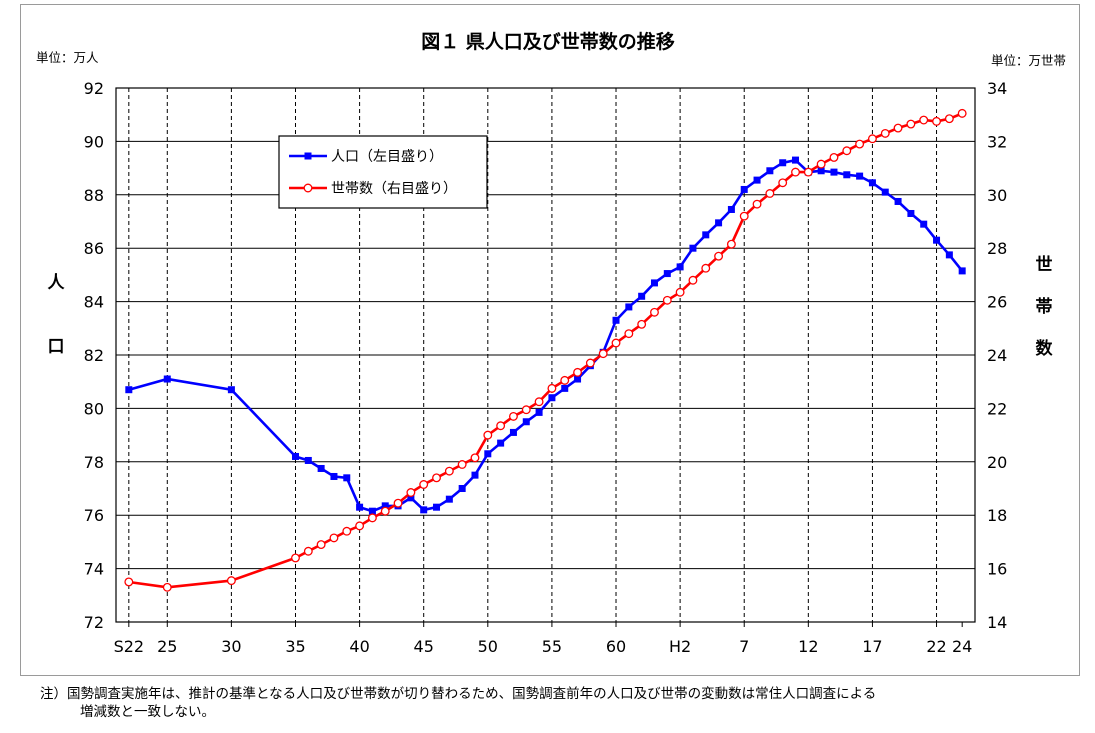  Describe the element at coordinates (295, 646) in the screenshot. I see `x-tick-label: 35` at that location.